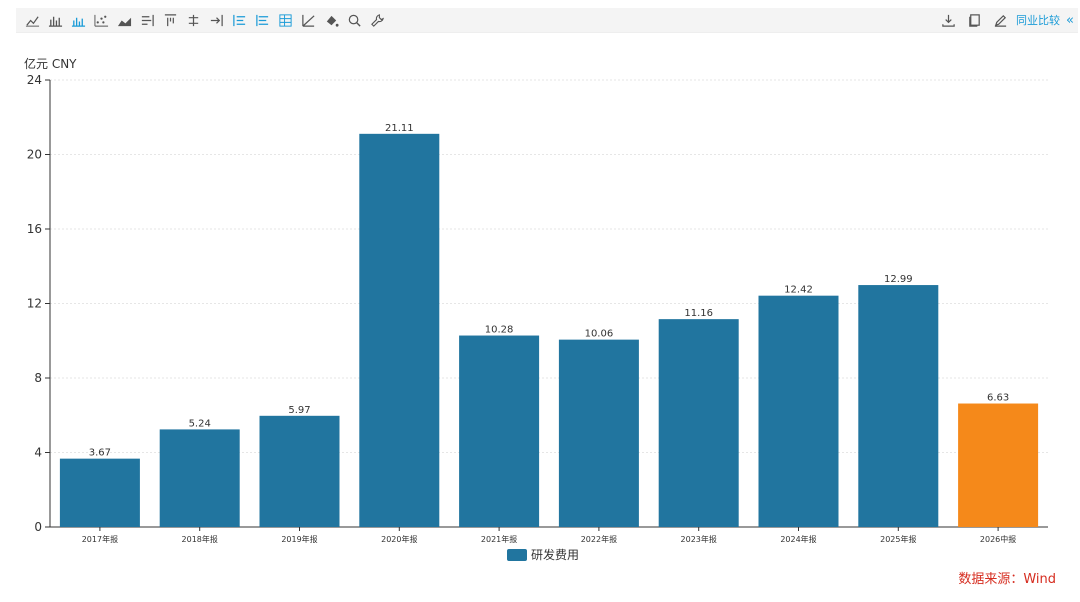  What do you see at coordinates (34, 304) in the screenshot?
I see `y-tick-label: 12` at bounding box center [34, 304].